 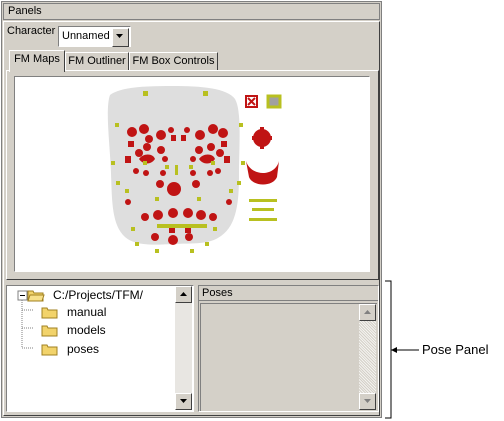 What do you see at coordinates (36, 296) in the screenshot?
I see `folder-open-icon` at bounding box center [36, 296].